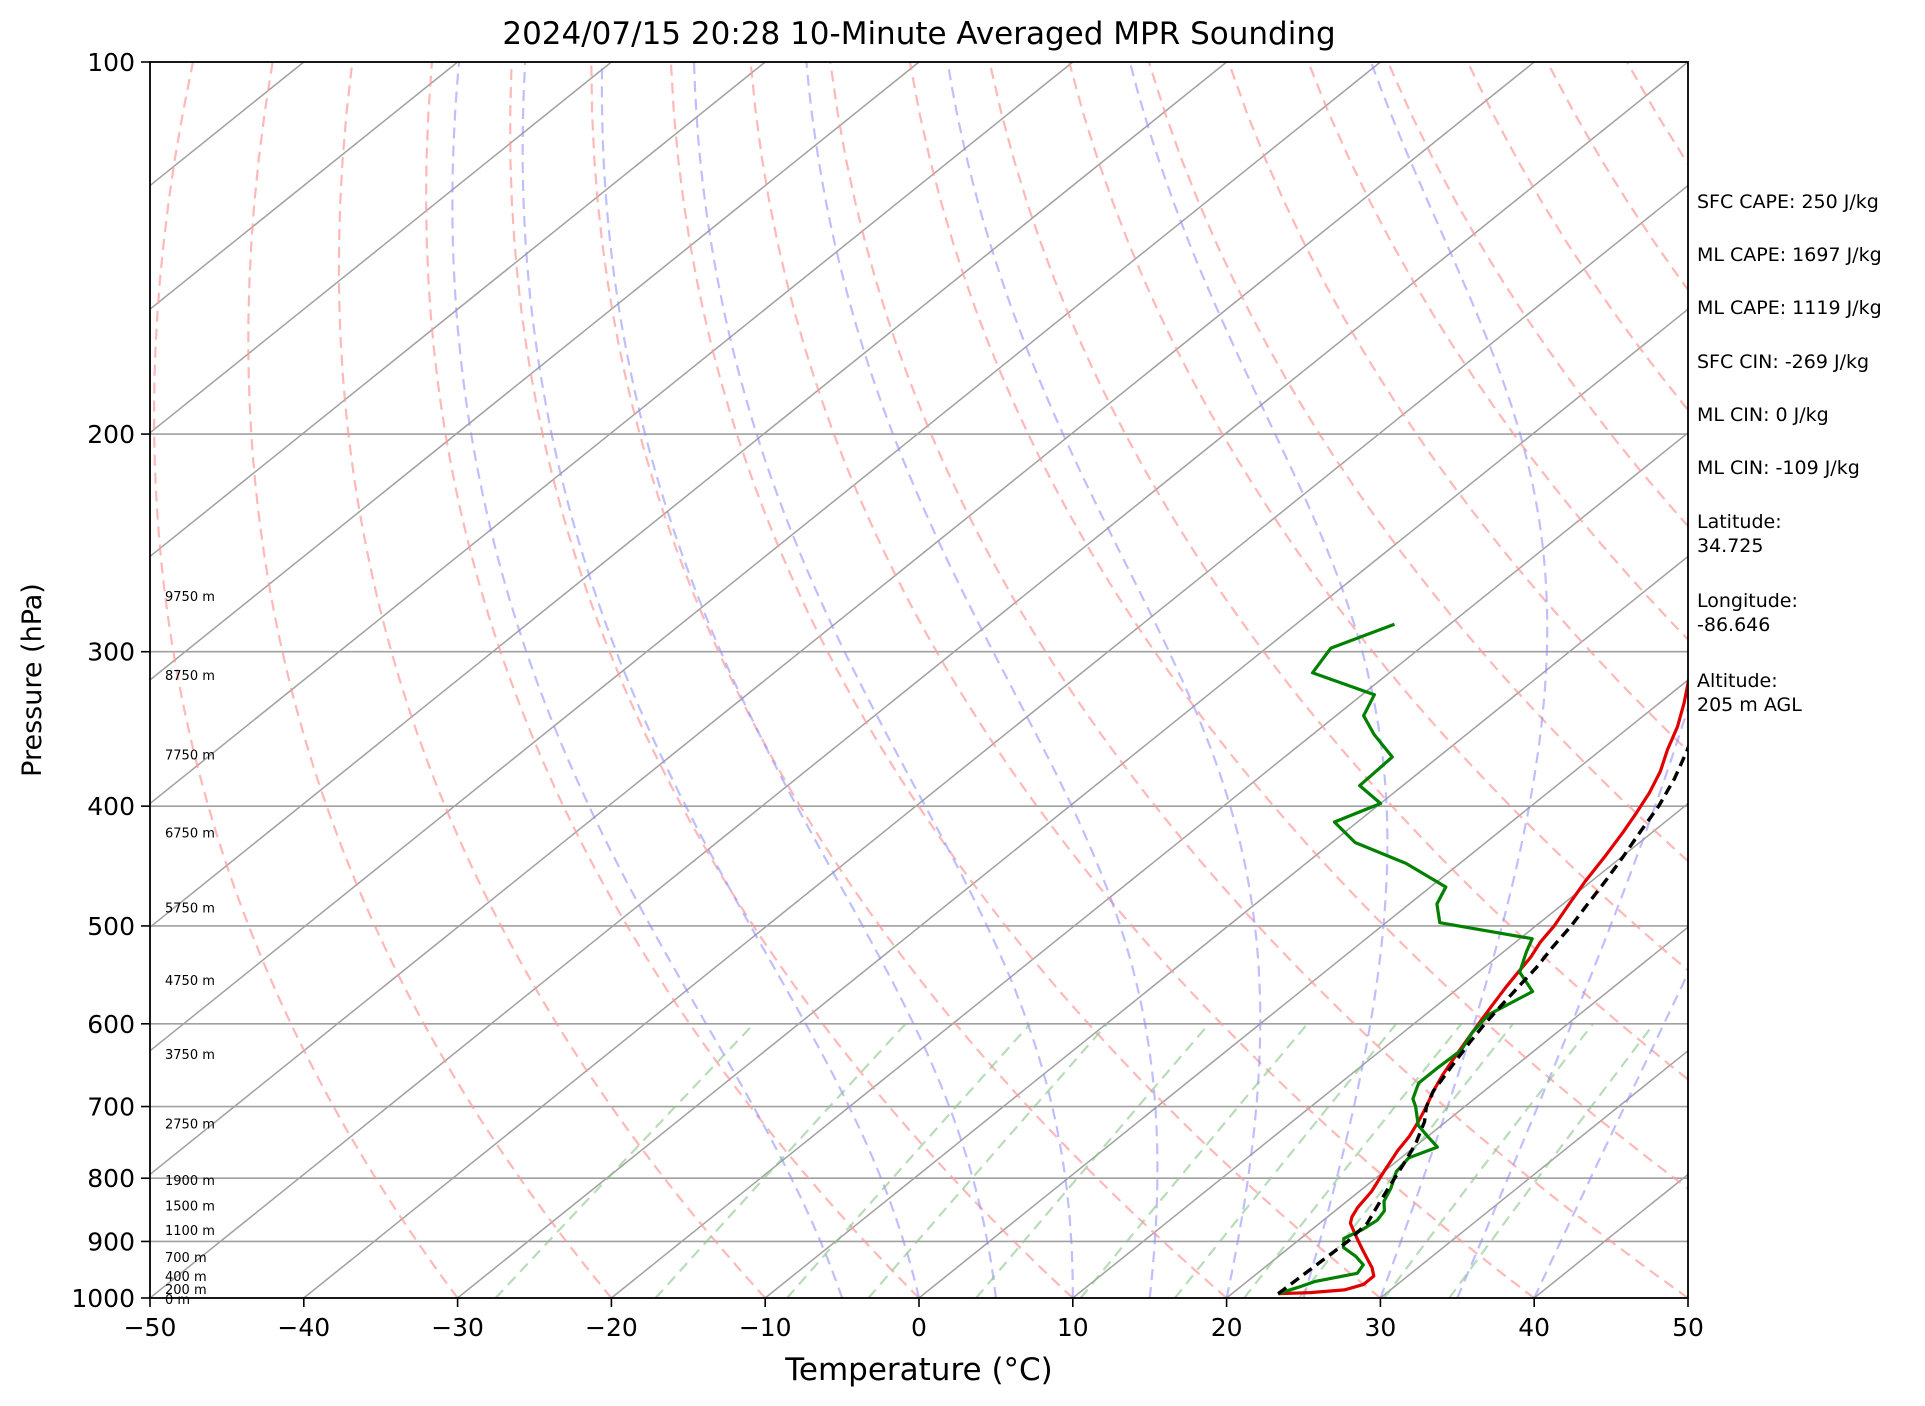 This screenshot has width=1925, height=1406. Describe the element at coordinates (303, 1327) in the screenshot. I see `x-tick-label: −40` at that location.